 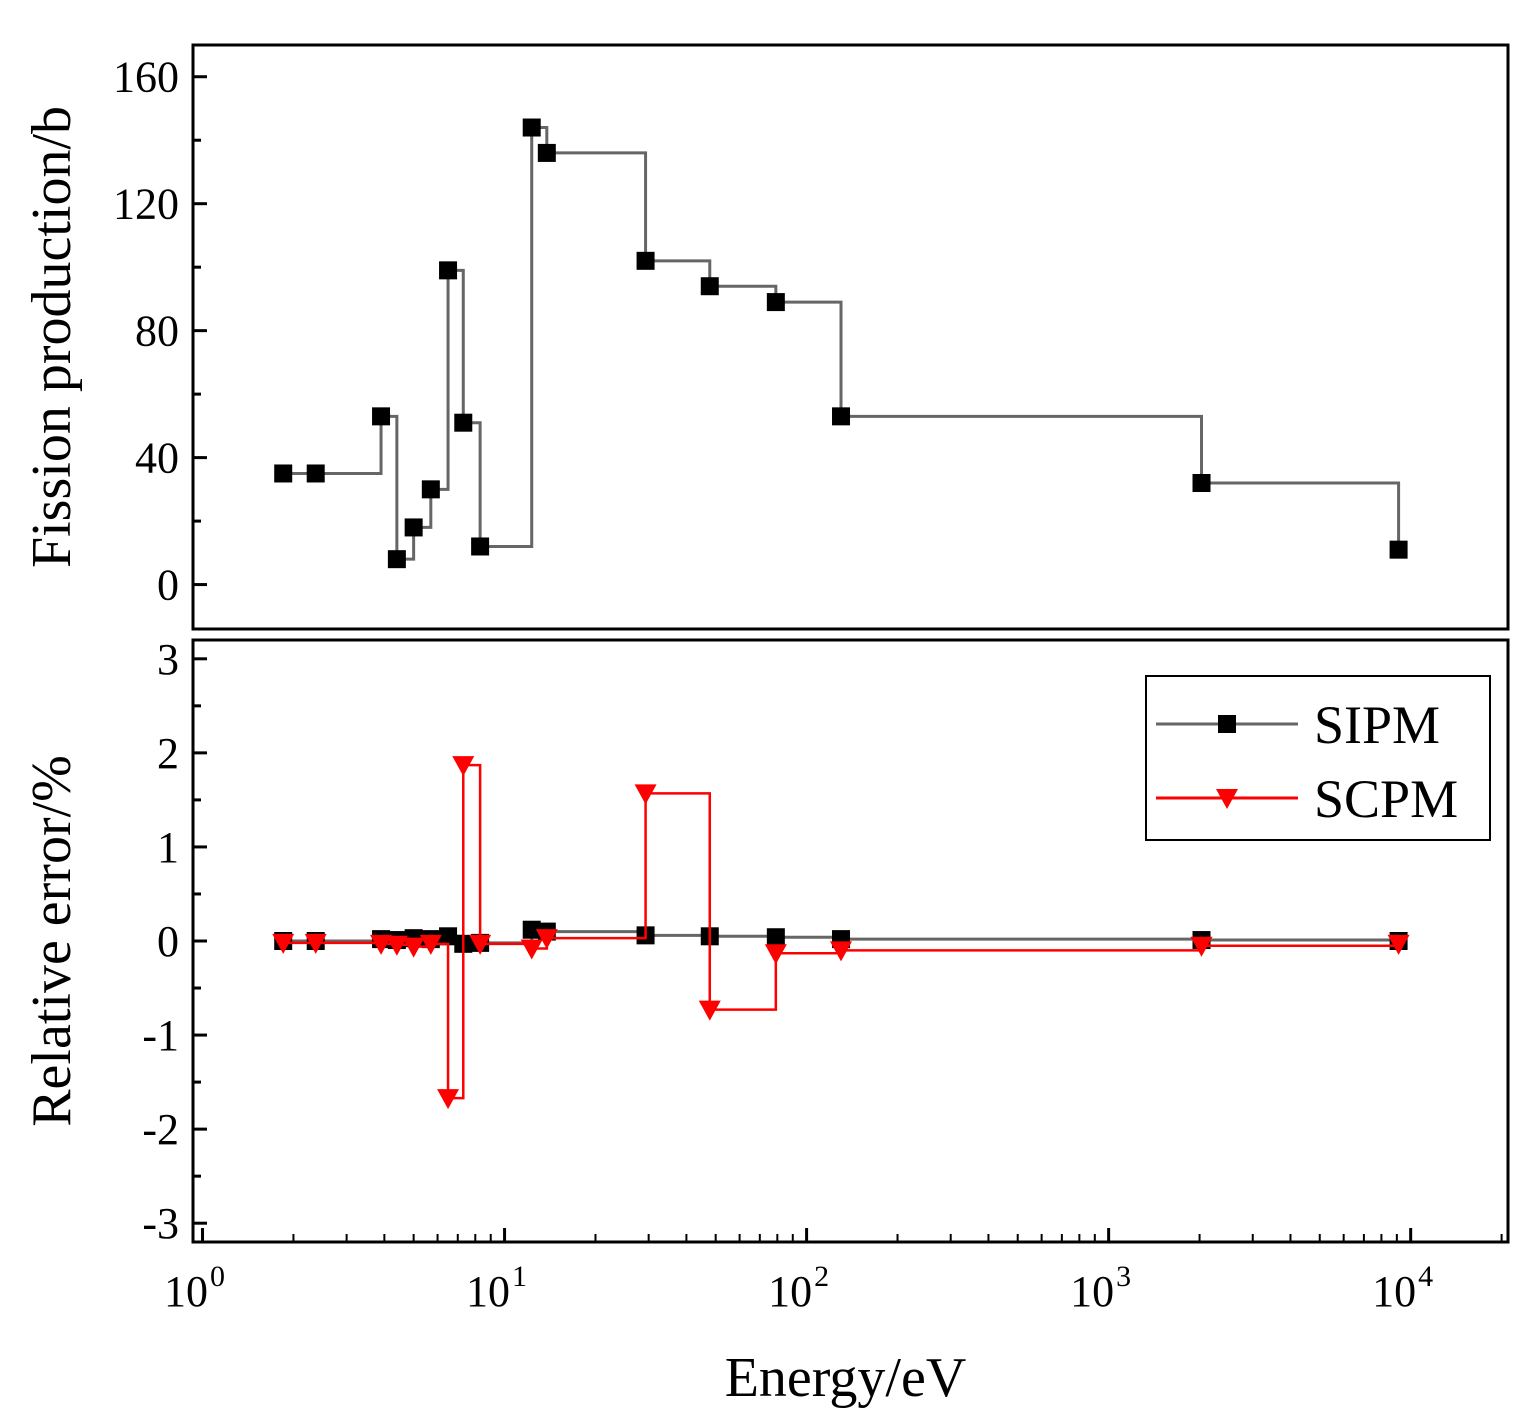 I want to click on x-tick-label: 10³, so click(x=1100, y=1288).